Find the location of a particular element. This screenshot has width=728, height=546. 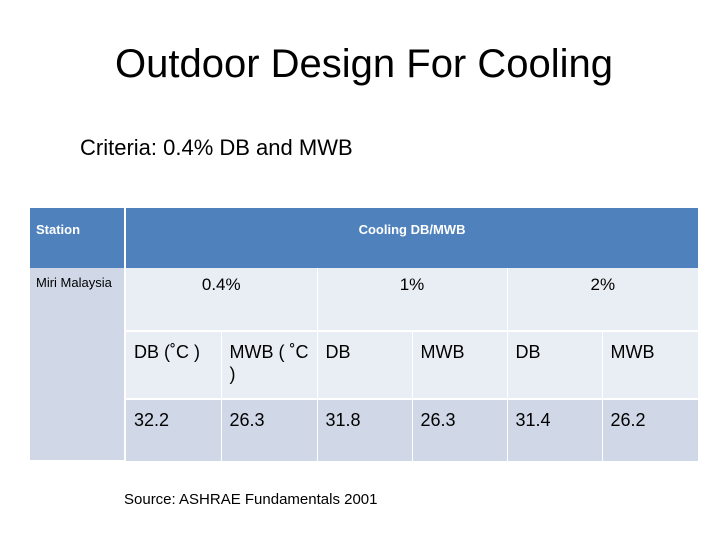

source-note: Source: ASHRAE Fundamentals 2001 is located at coordinates (251, 499).